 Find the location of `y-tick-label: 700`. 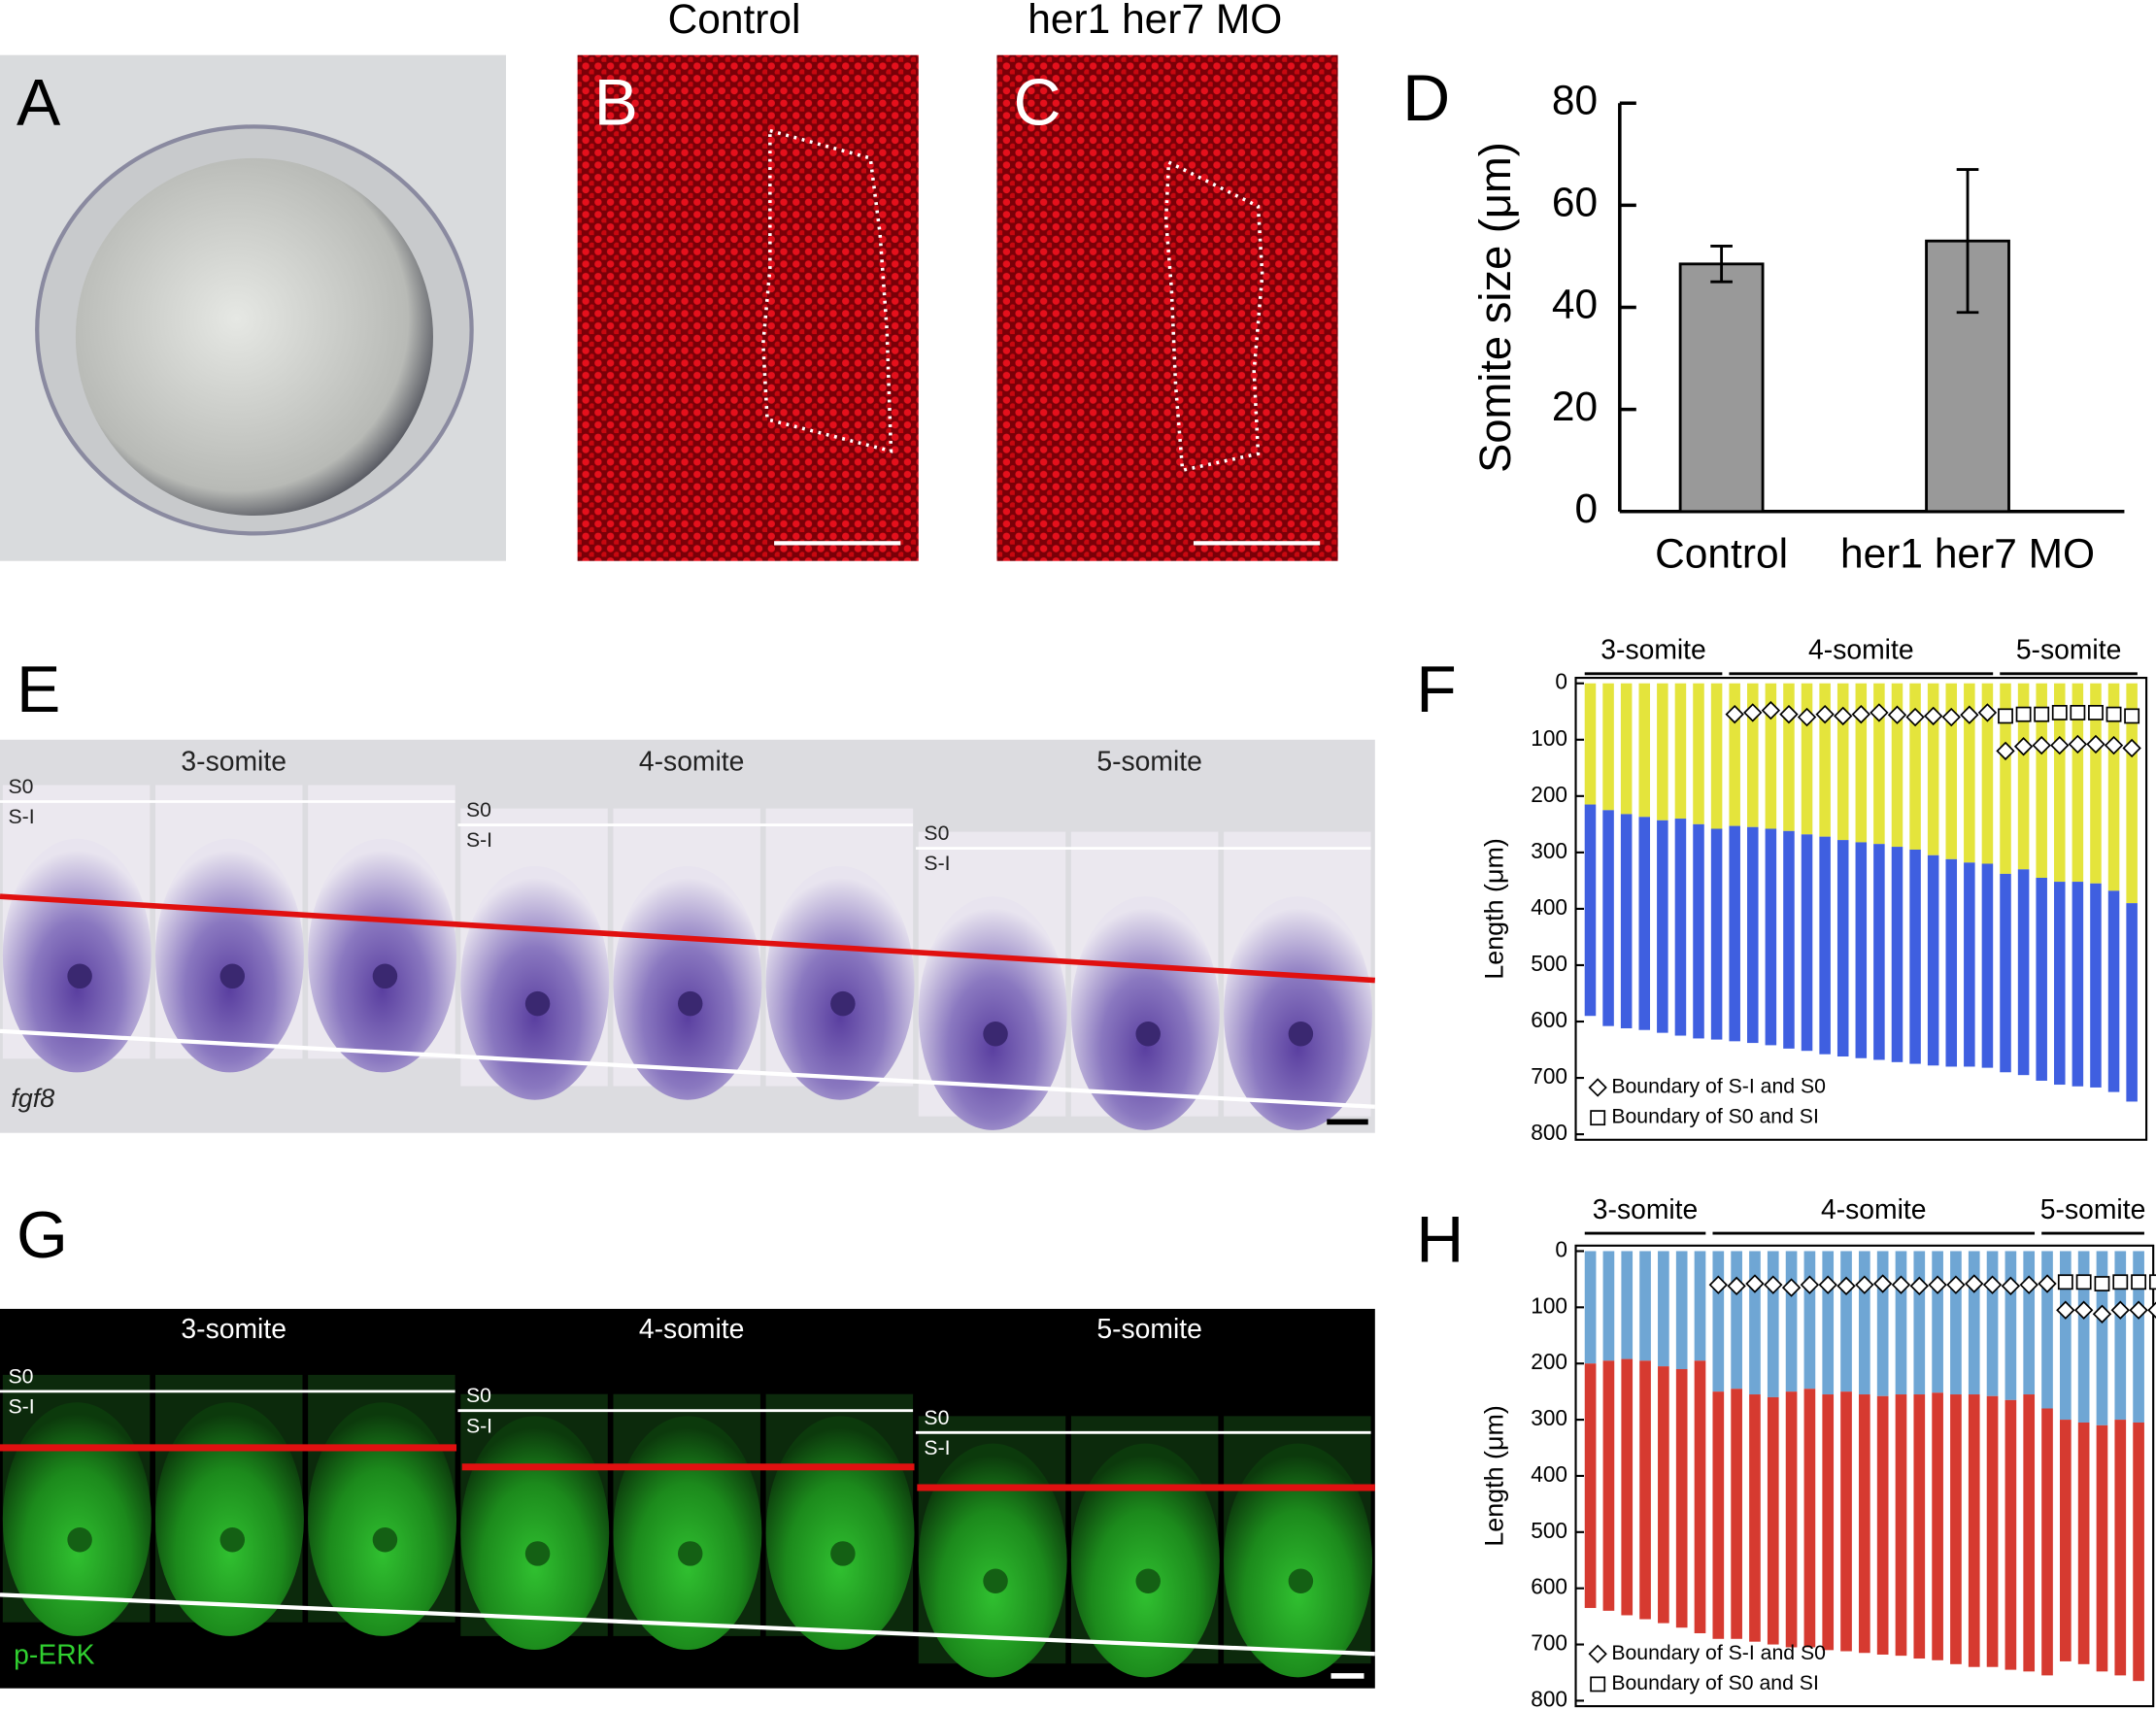

y-tick-label: 700 is located at coordinates (1549, 1076).